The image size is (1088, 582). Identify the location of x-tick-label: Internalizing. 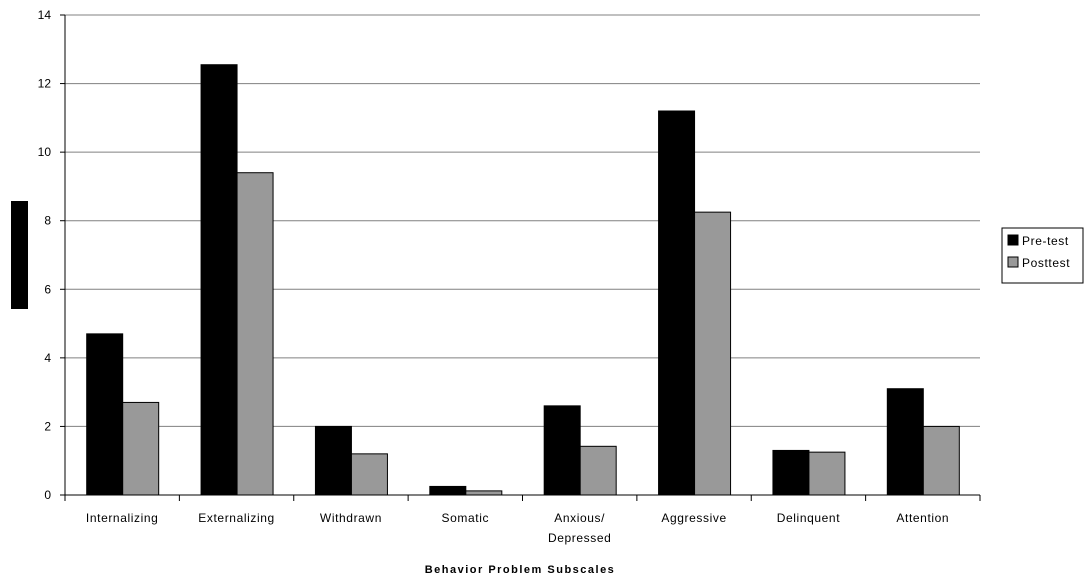
(122, 518).